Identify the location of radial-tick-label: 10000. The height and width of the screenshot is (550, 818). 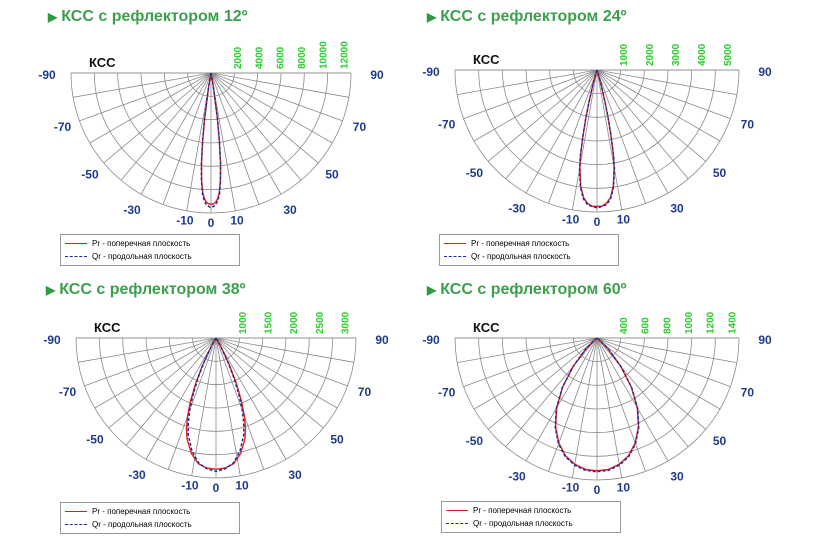
(323, 55).